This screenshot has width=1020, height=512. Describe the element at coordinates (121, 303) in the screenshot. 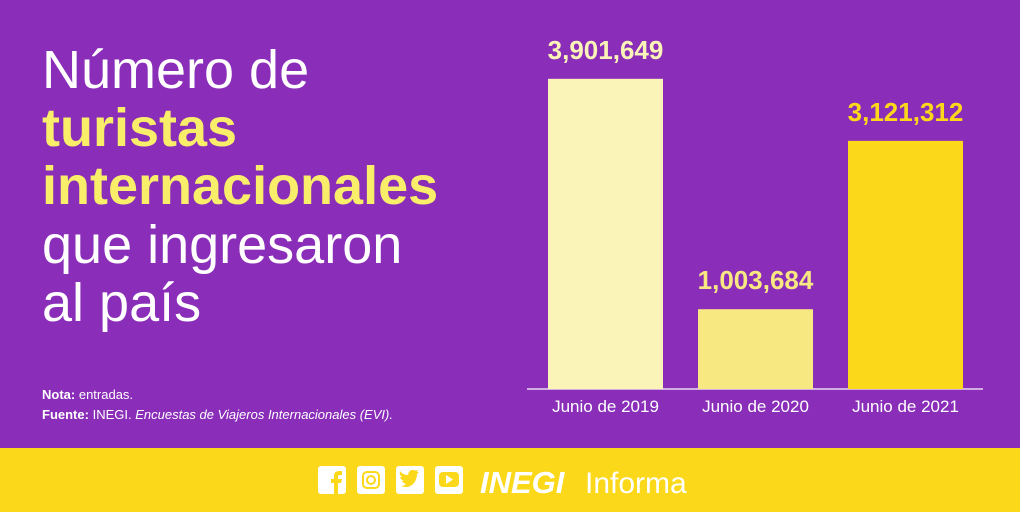

I see `title-line: al país` at that location.